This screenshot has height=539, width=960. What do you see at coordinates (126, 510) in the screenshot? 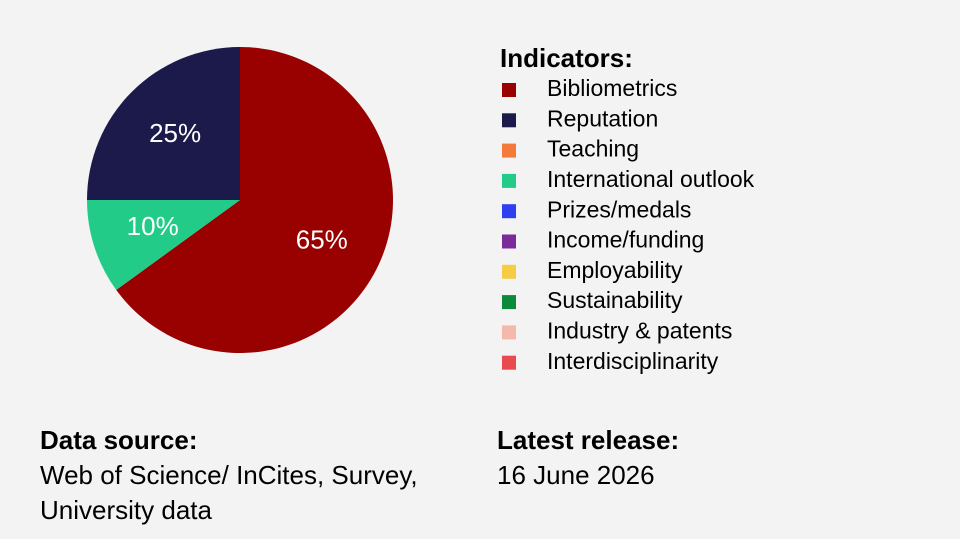
I see `source-line: University data` at bounding box center [126, 510].